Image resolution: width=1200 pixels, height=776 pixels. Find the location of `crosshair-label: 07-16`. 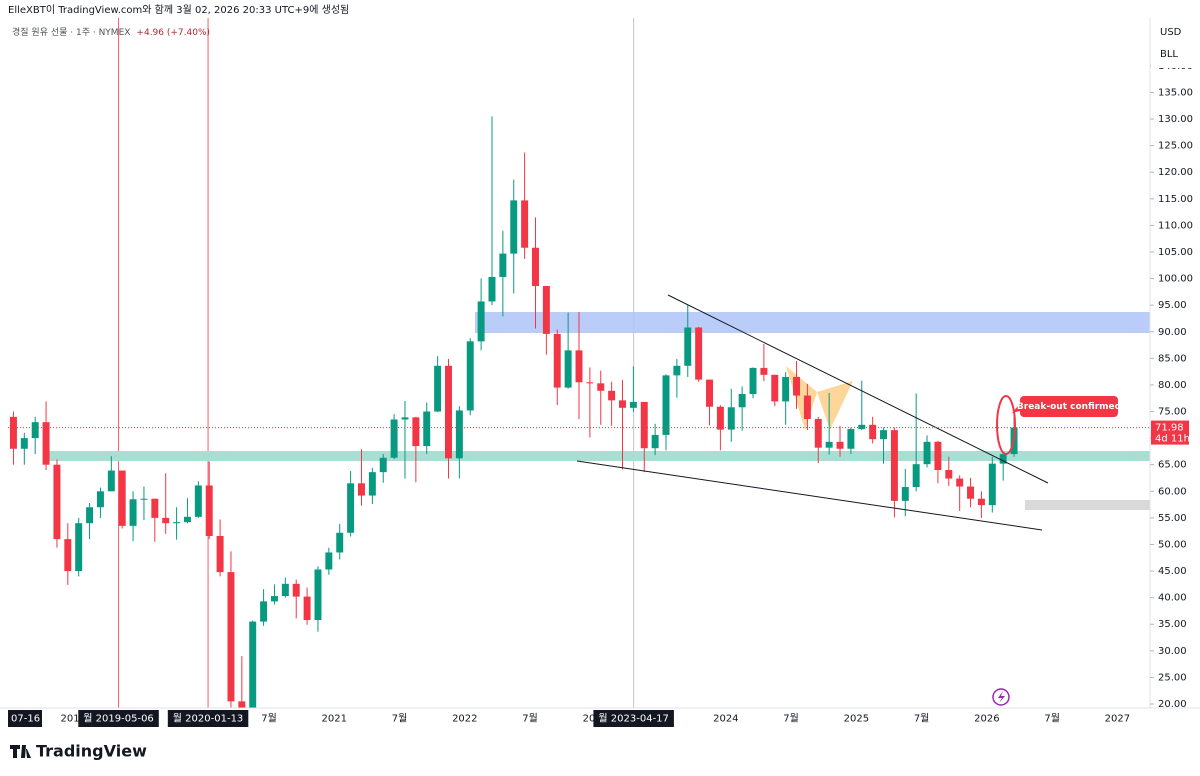

crosshair-label: 07-16 is located at coordinates (25, 719).